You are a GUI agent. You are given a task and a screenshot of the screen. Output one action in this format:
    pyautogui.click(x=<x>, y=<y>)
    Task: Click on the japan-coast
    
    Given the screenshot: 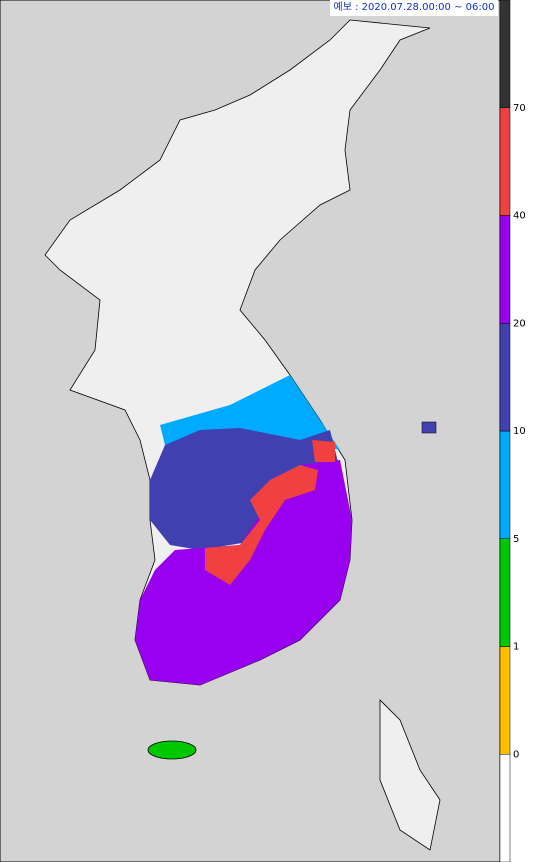 What is the action you would take?
    pyautogui.click(x=410, y=775)
    